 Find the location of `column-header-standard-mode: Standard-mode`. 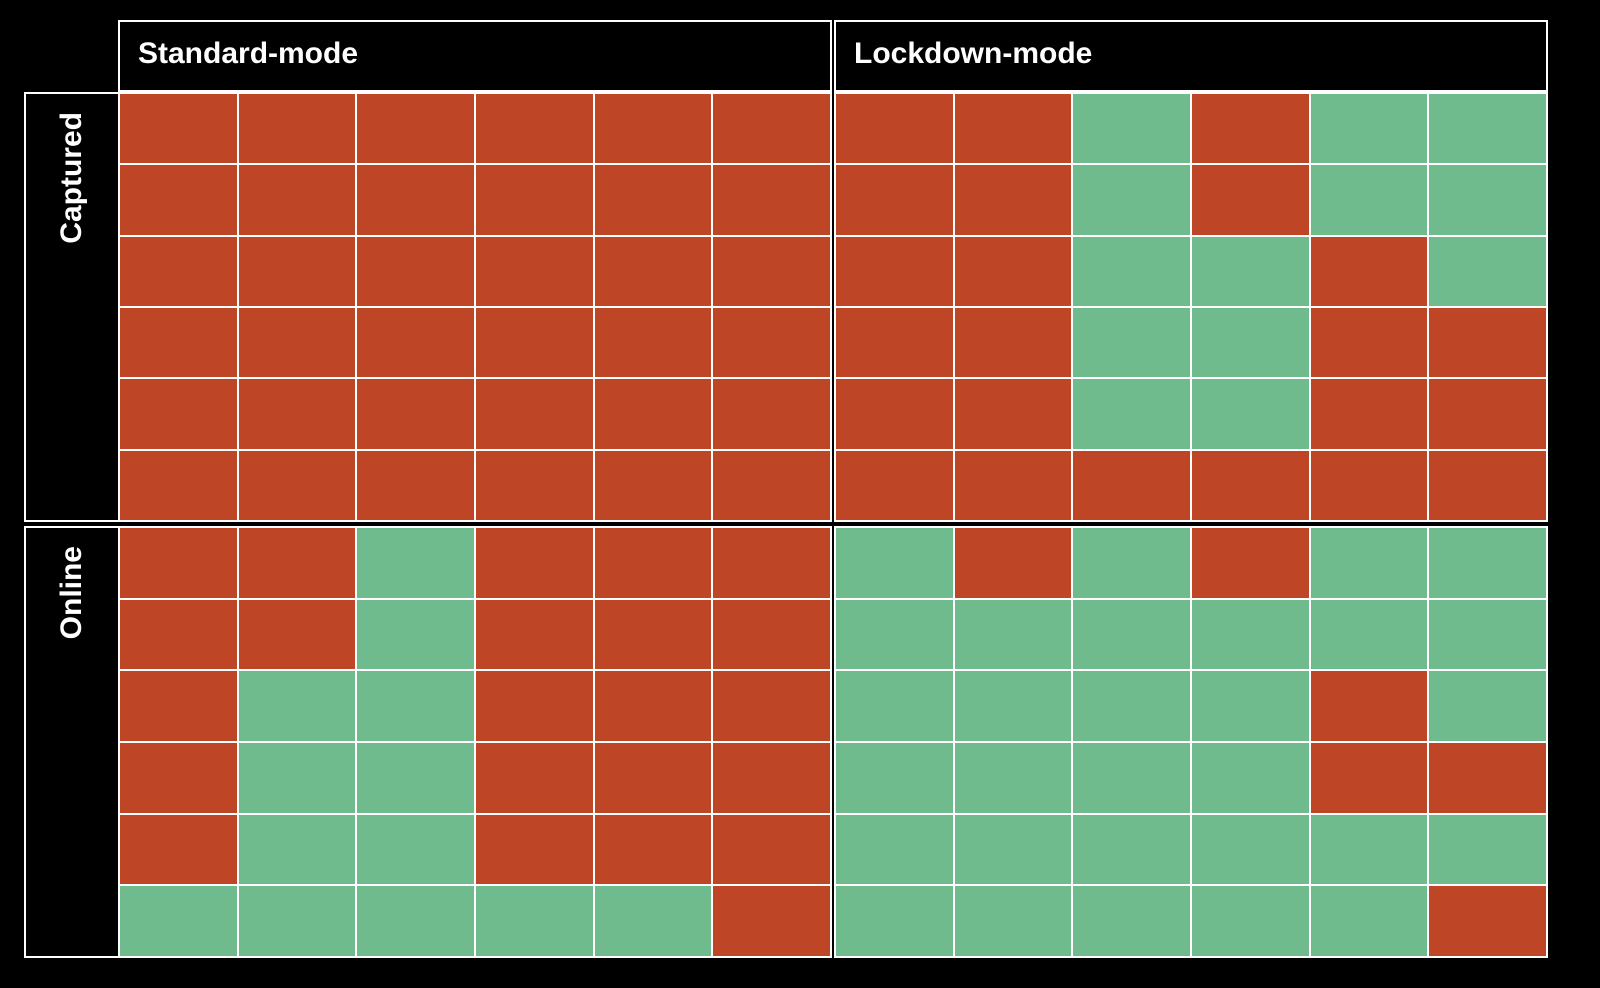

column-header-standard-mode: Standard-mode is located at coordinates (475, 56).